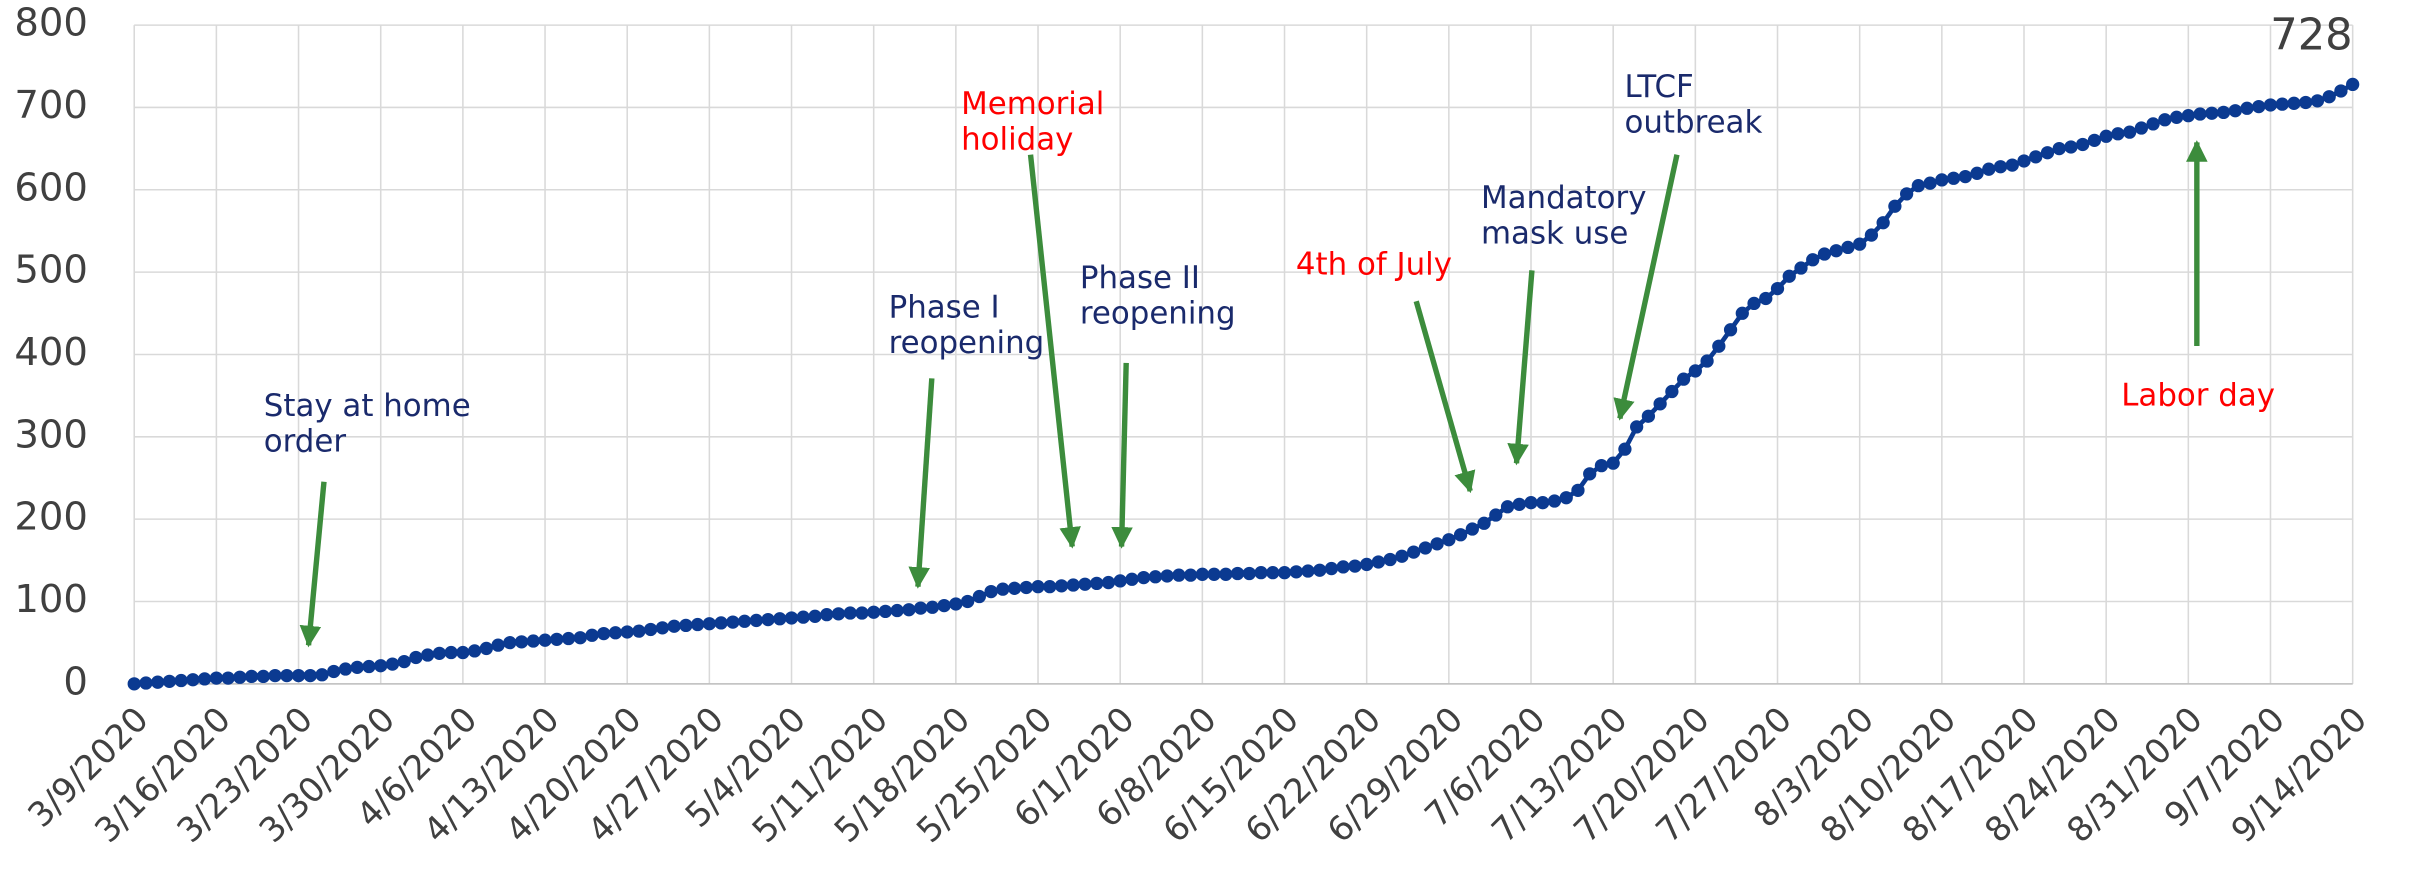 The image size is (2419, 874). What do you see at coordinates (1554, 233) in the screenshot?
I see `annotation-text: mask use` at bounding box center [1554, 233].